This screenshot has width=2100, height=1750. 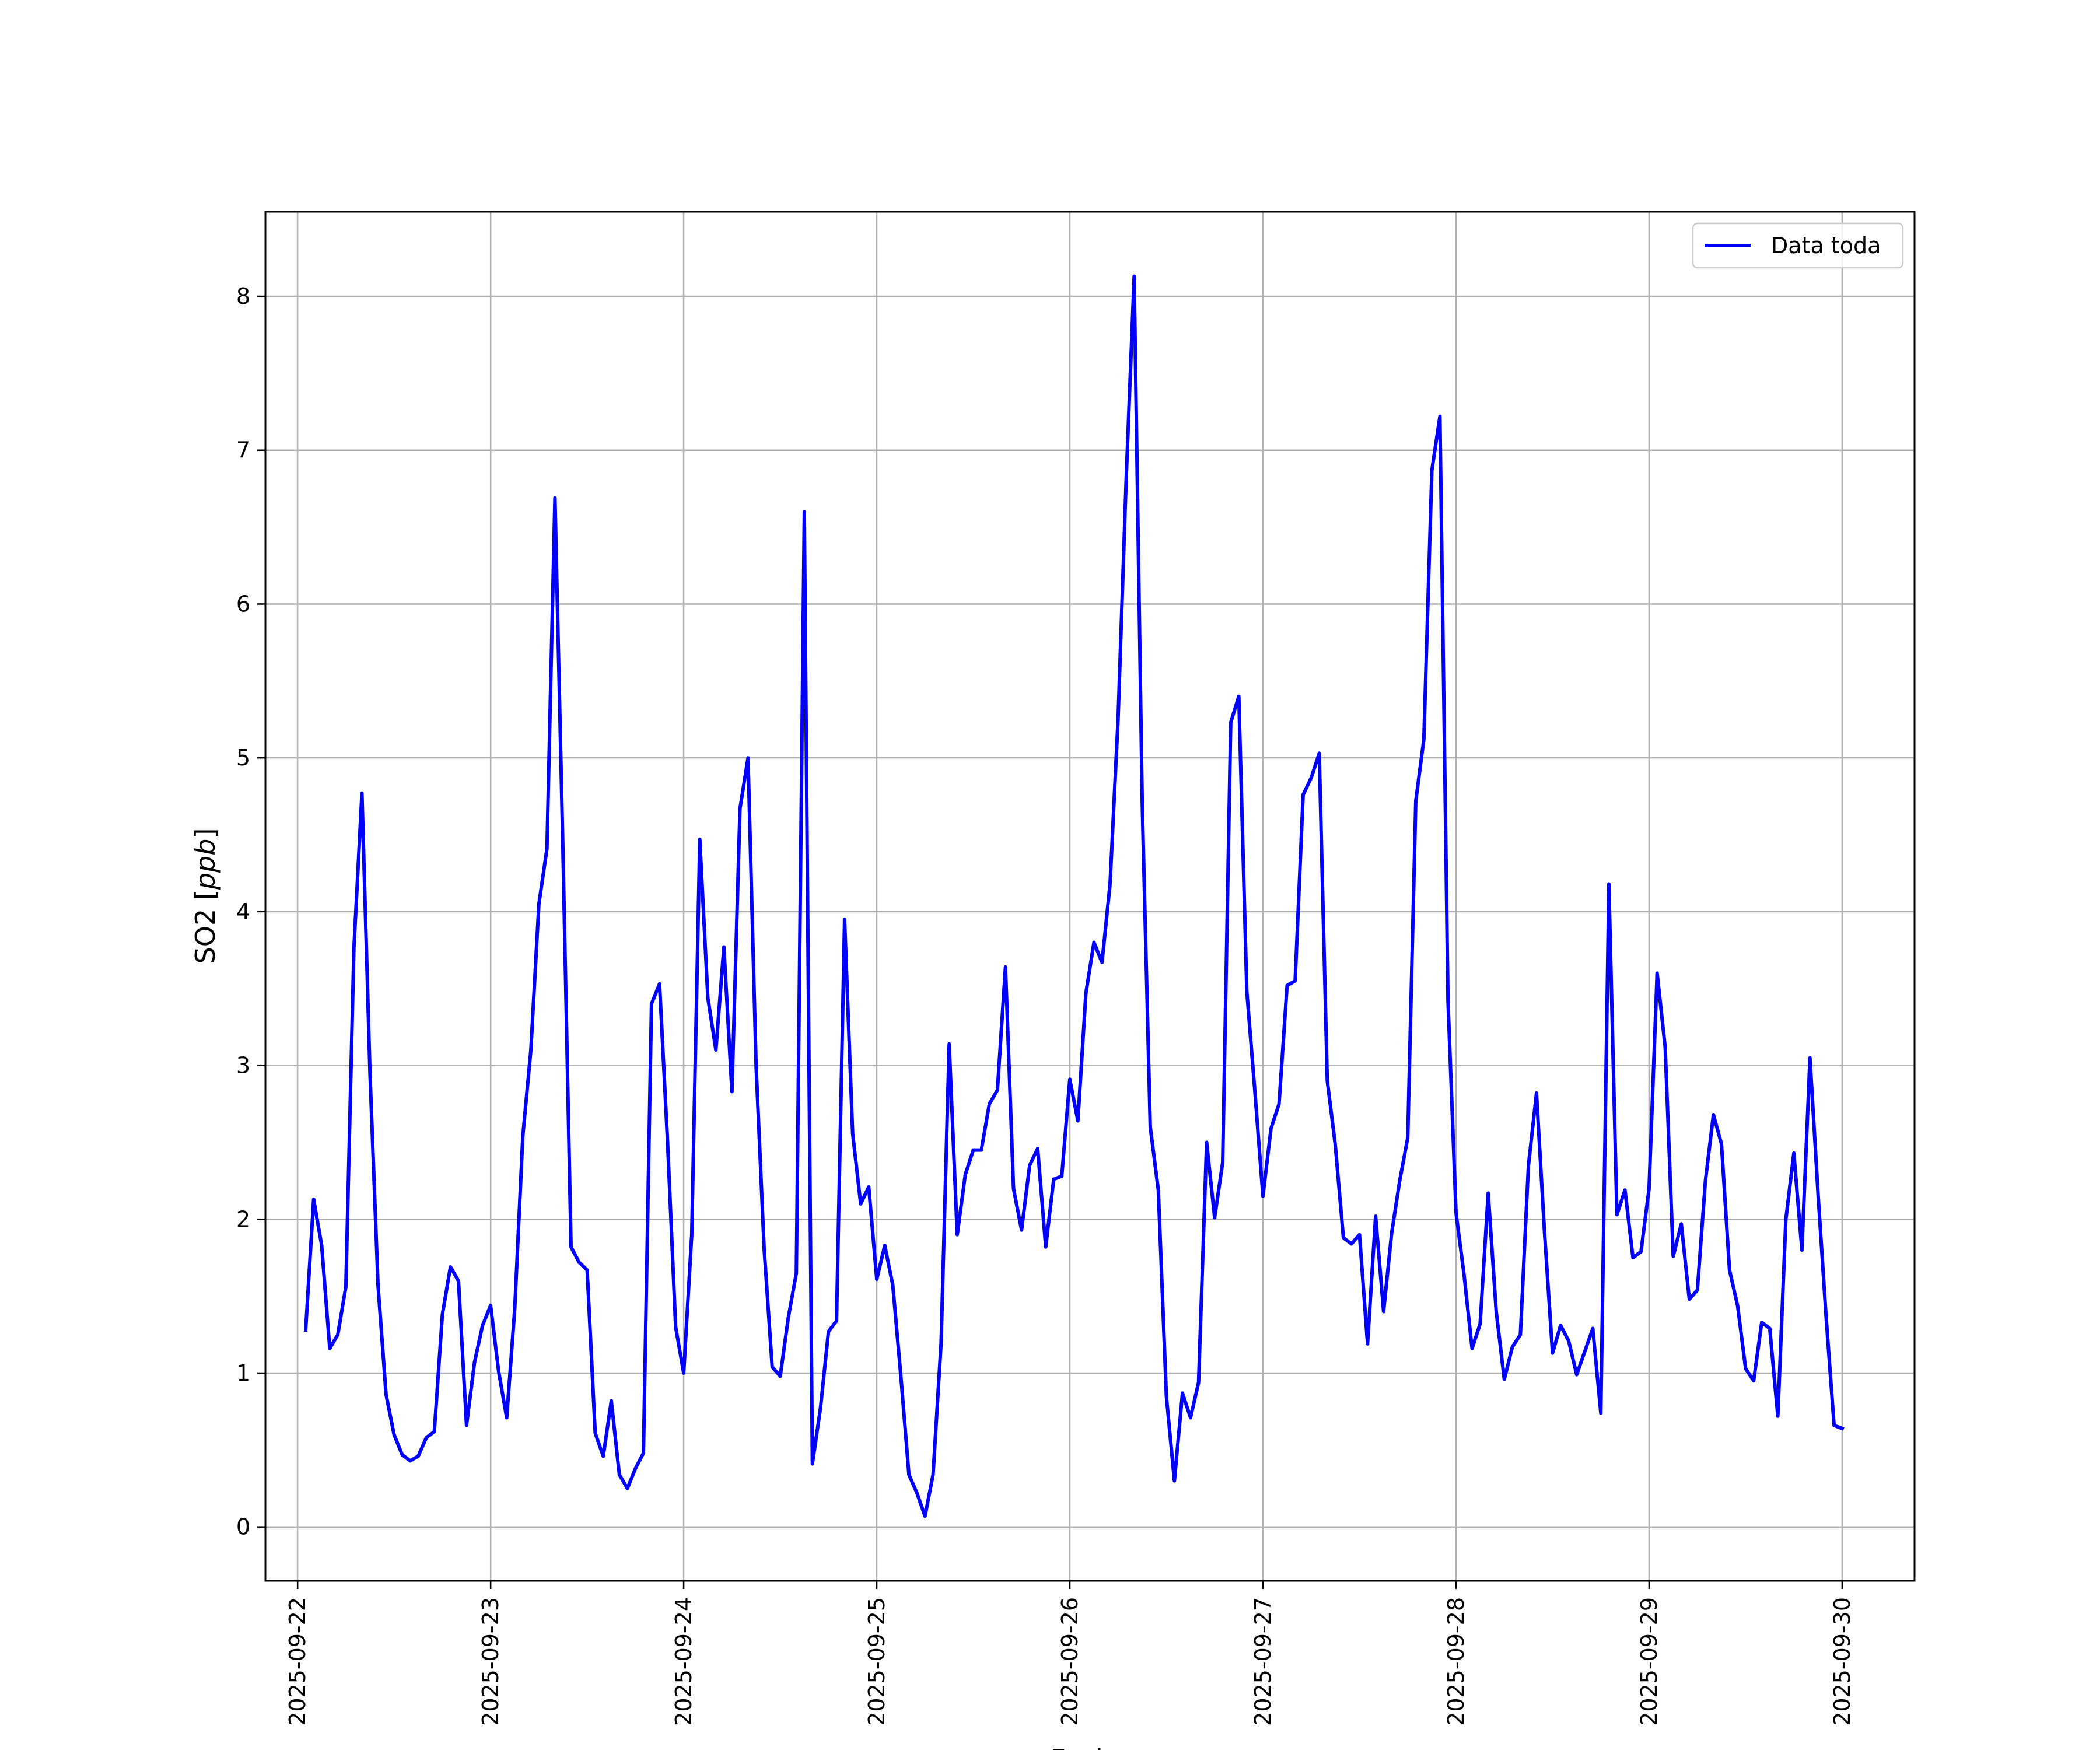 What do you see at coordinates (683, 1661) in the screenshot?
I see `x-tick-label: 2025-09-24` at bounding box center [683, 1661].